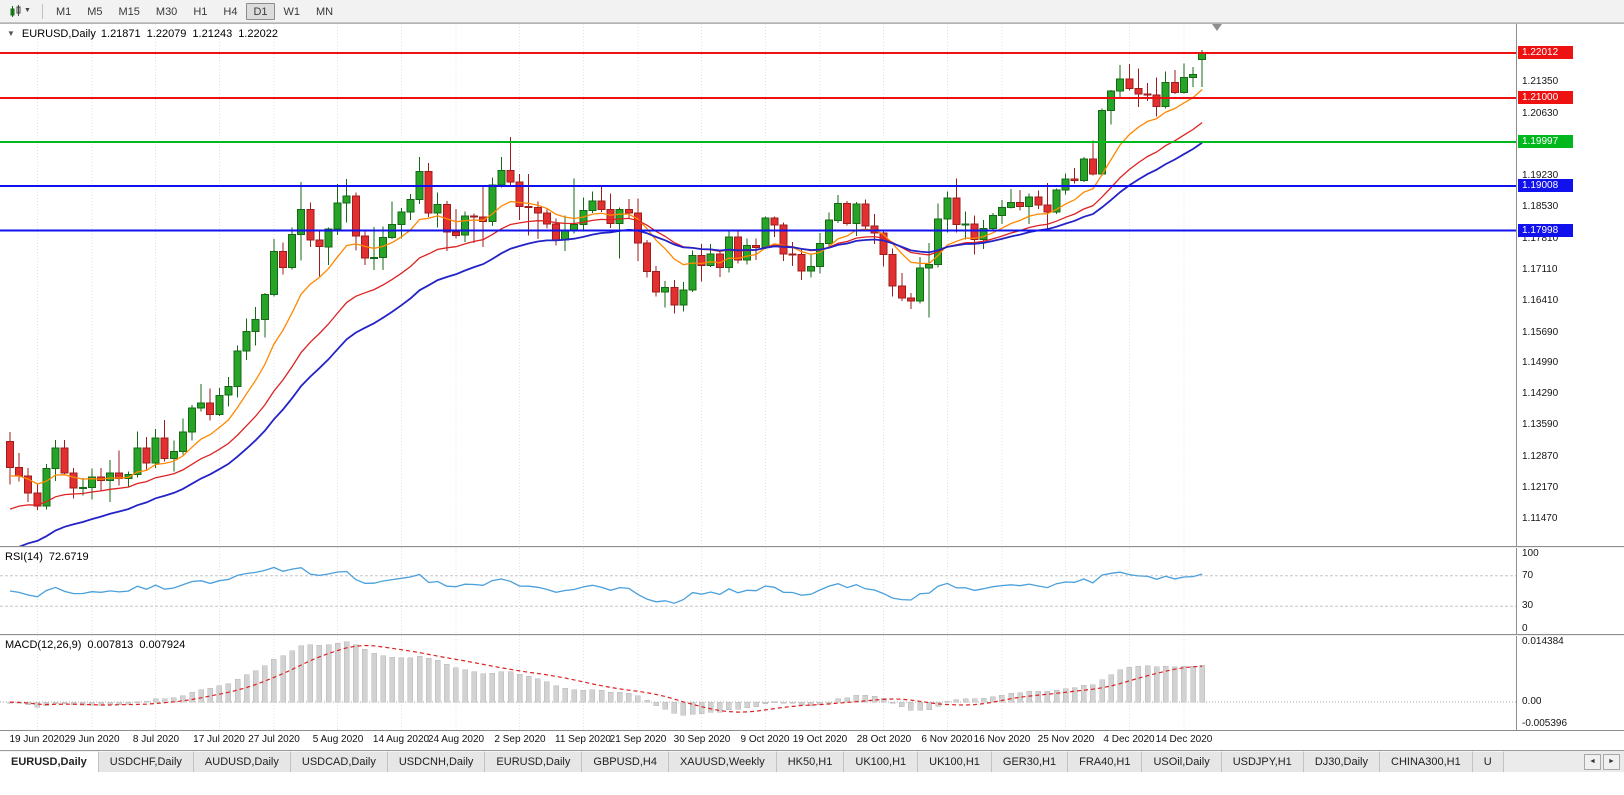  What do you see at coordinates (812, 11) in the screenshot?
I see `toolbar: ▼ M1 M5 M15 M30 H1 H4 D1 W1 MN` at bounding box center [812, 11].